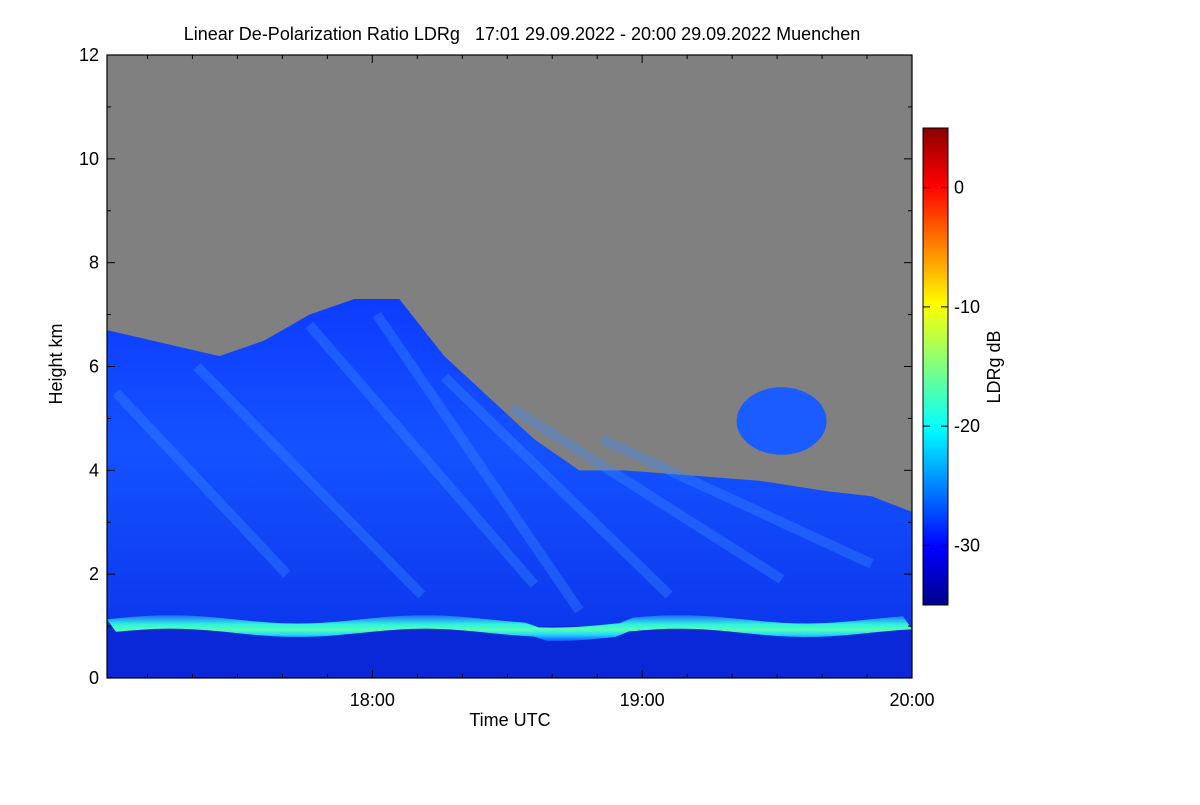  Describe the element at coordinates (967, 426) in the screenshot. I see `colorbar-tick-label: -20` at that location.